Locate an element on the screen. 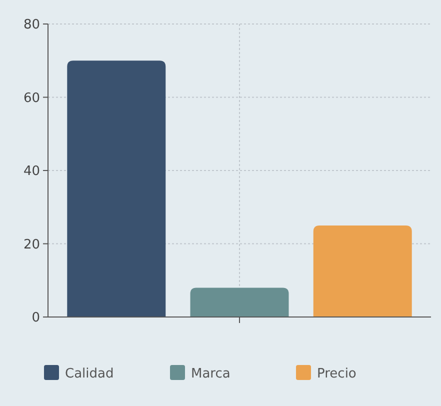  legend-label: Marca is located at coordinates (210, 374).